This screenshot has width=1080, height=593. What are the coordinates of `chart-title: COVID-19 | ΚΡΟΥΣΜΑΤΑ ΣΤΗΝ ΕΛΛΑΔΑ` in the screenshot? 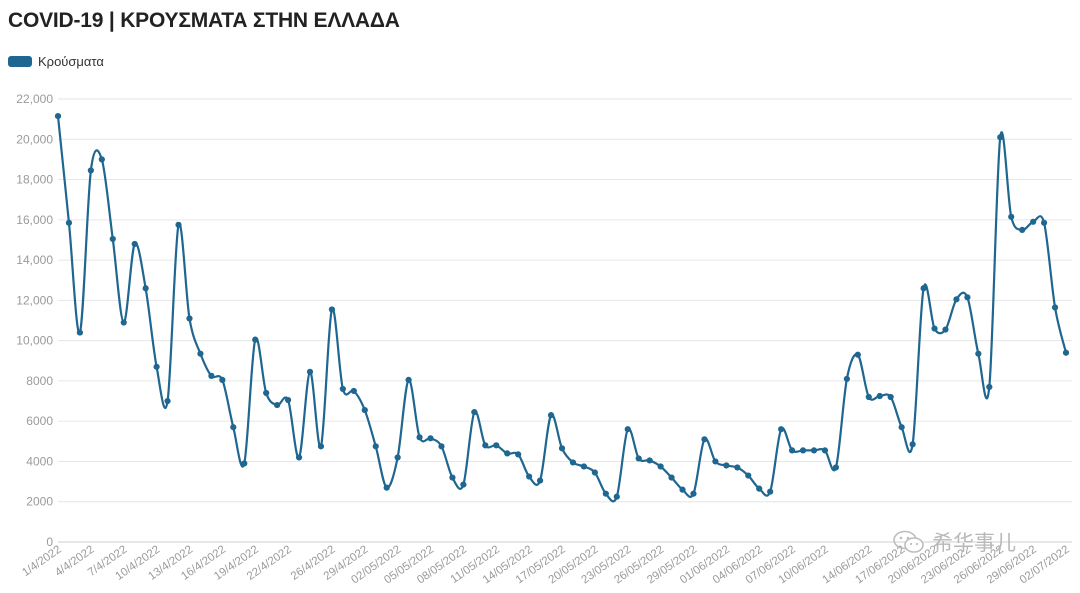 It's located at (204, 20).